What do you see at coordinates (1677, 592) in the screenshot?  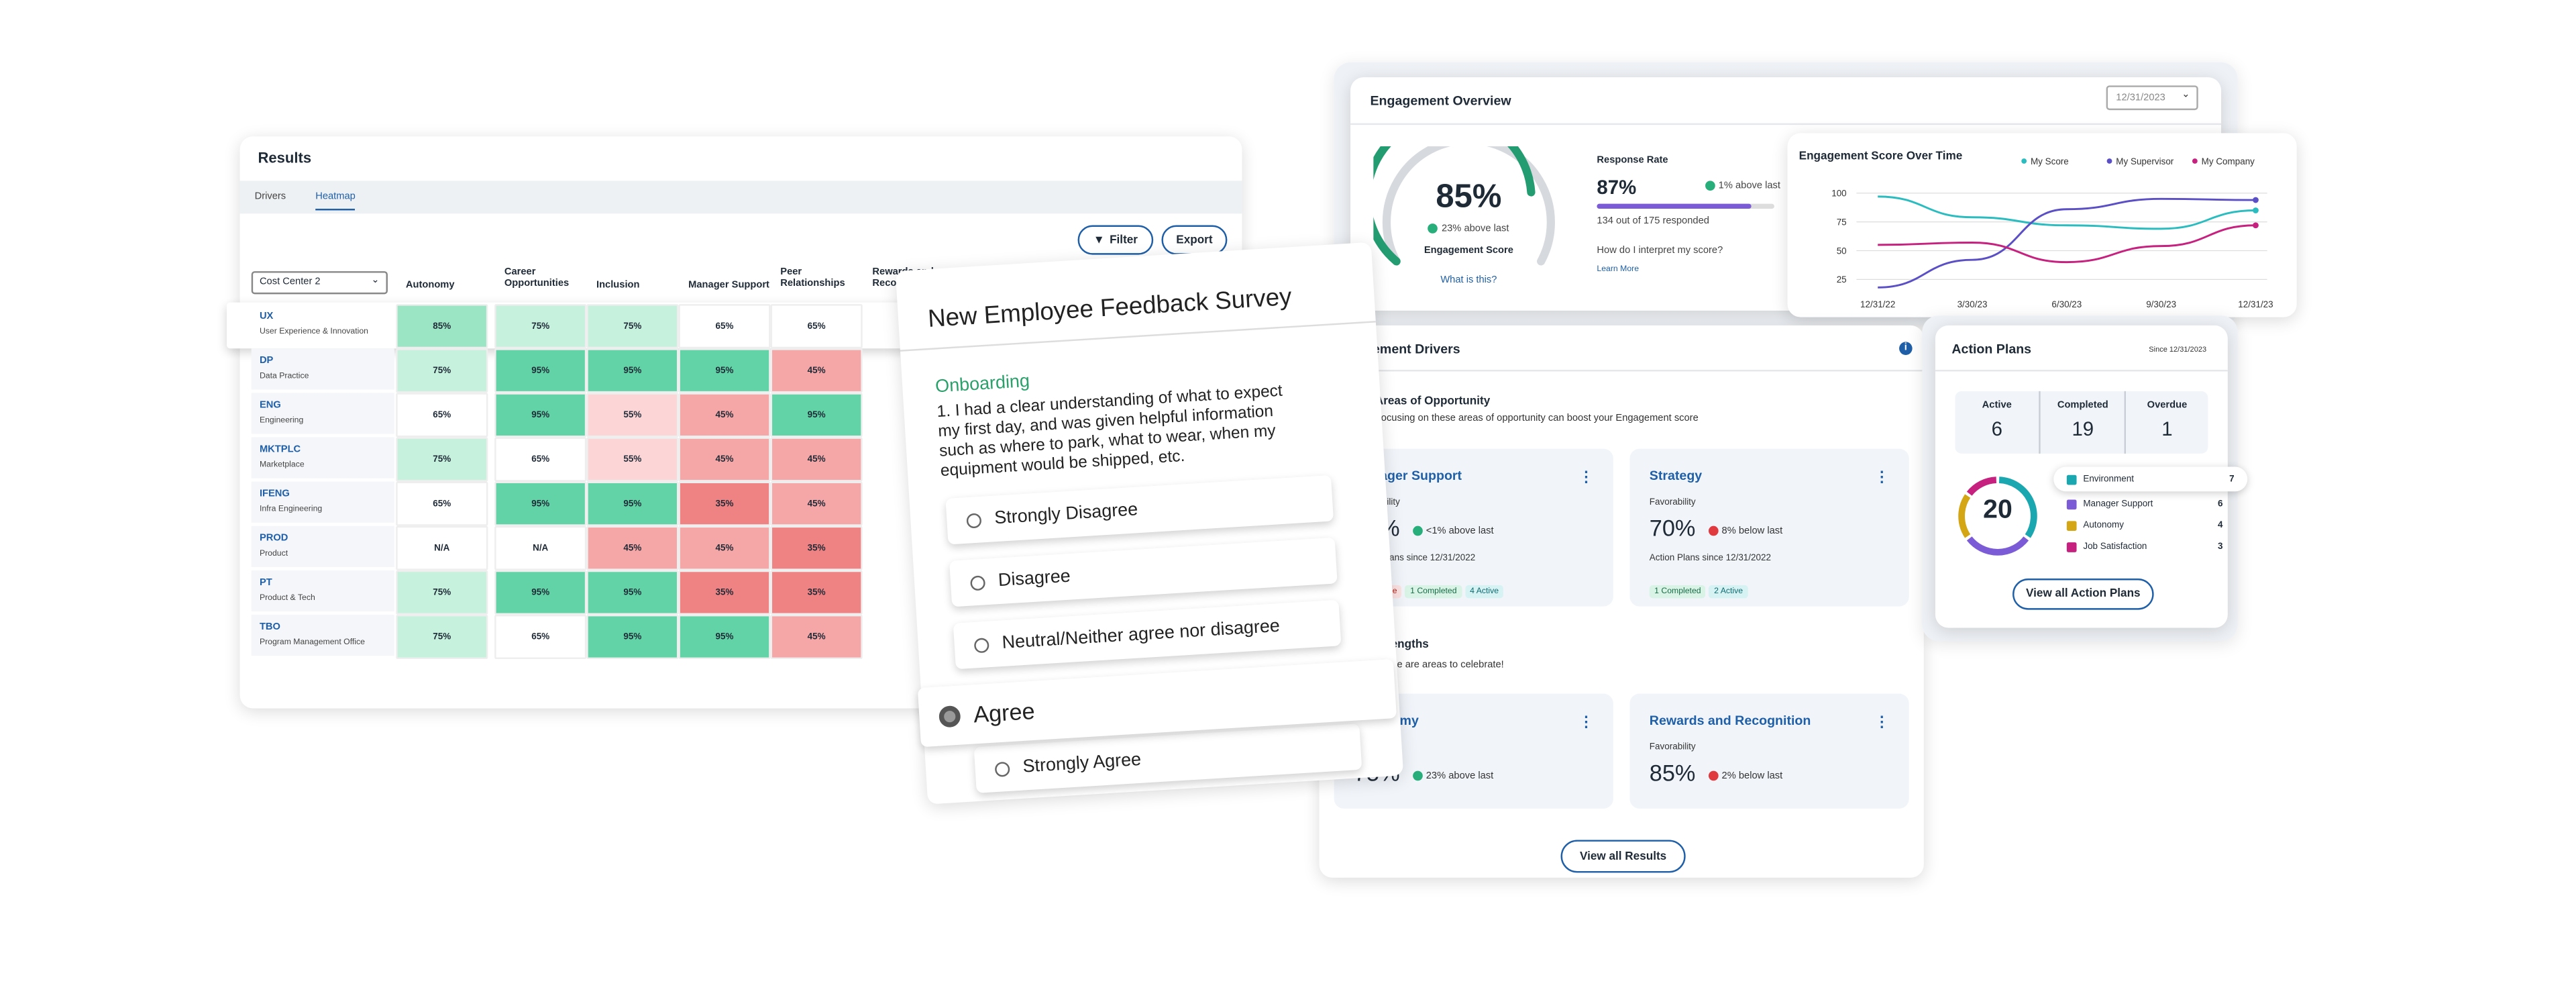 I see `tag: 1 Completed` at bounding box center [1677, 592].